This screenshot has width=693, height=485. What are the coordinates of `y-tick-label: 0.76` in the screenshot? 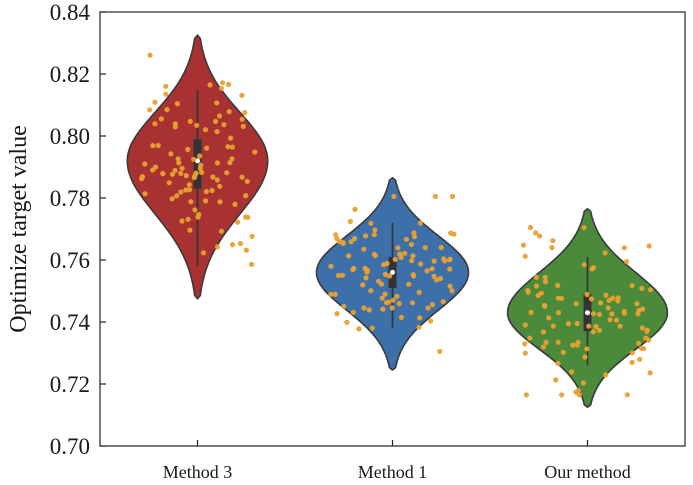 It's located at (70, 260).